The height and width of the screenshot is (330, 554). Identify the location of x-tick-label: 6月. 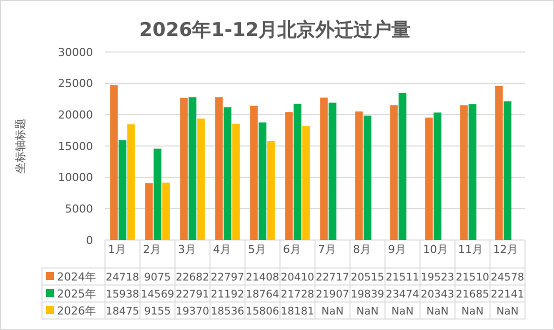
(292, 249).